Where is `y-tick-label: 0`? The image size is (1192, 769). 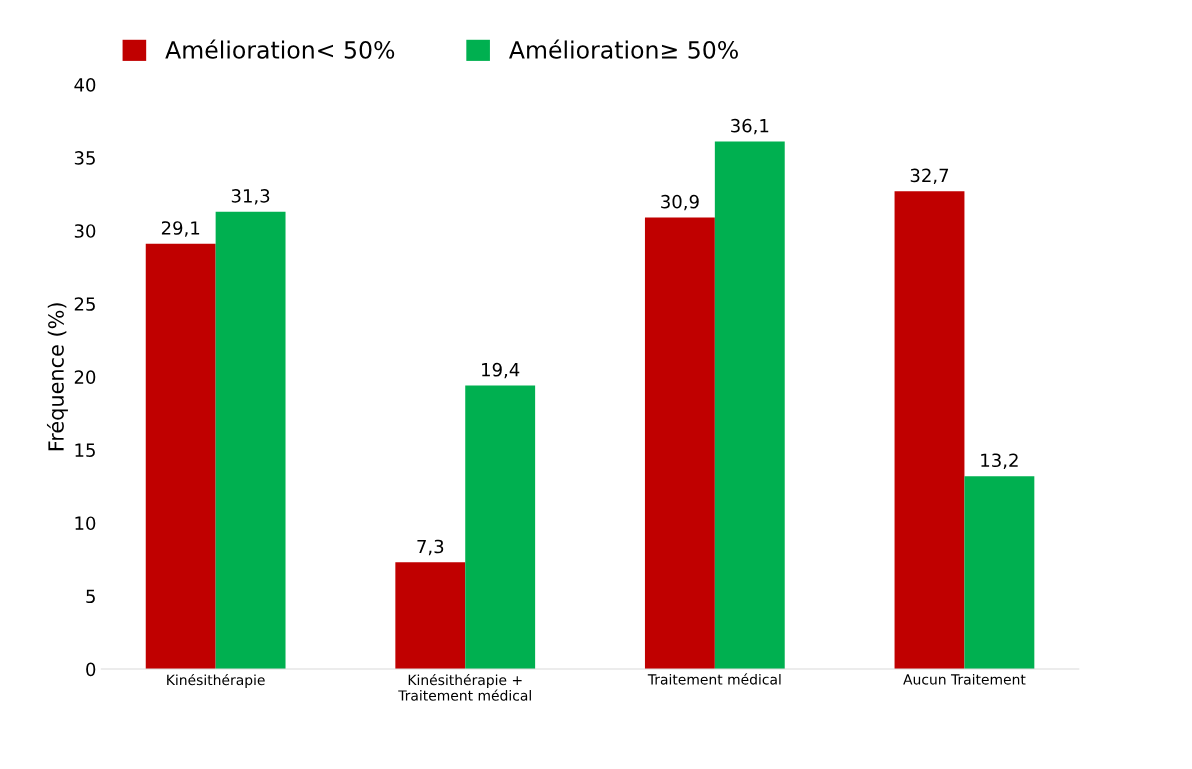 y-tick-label: 0 is located at coordinates (91, 669).